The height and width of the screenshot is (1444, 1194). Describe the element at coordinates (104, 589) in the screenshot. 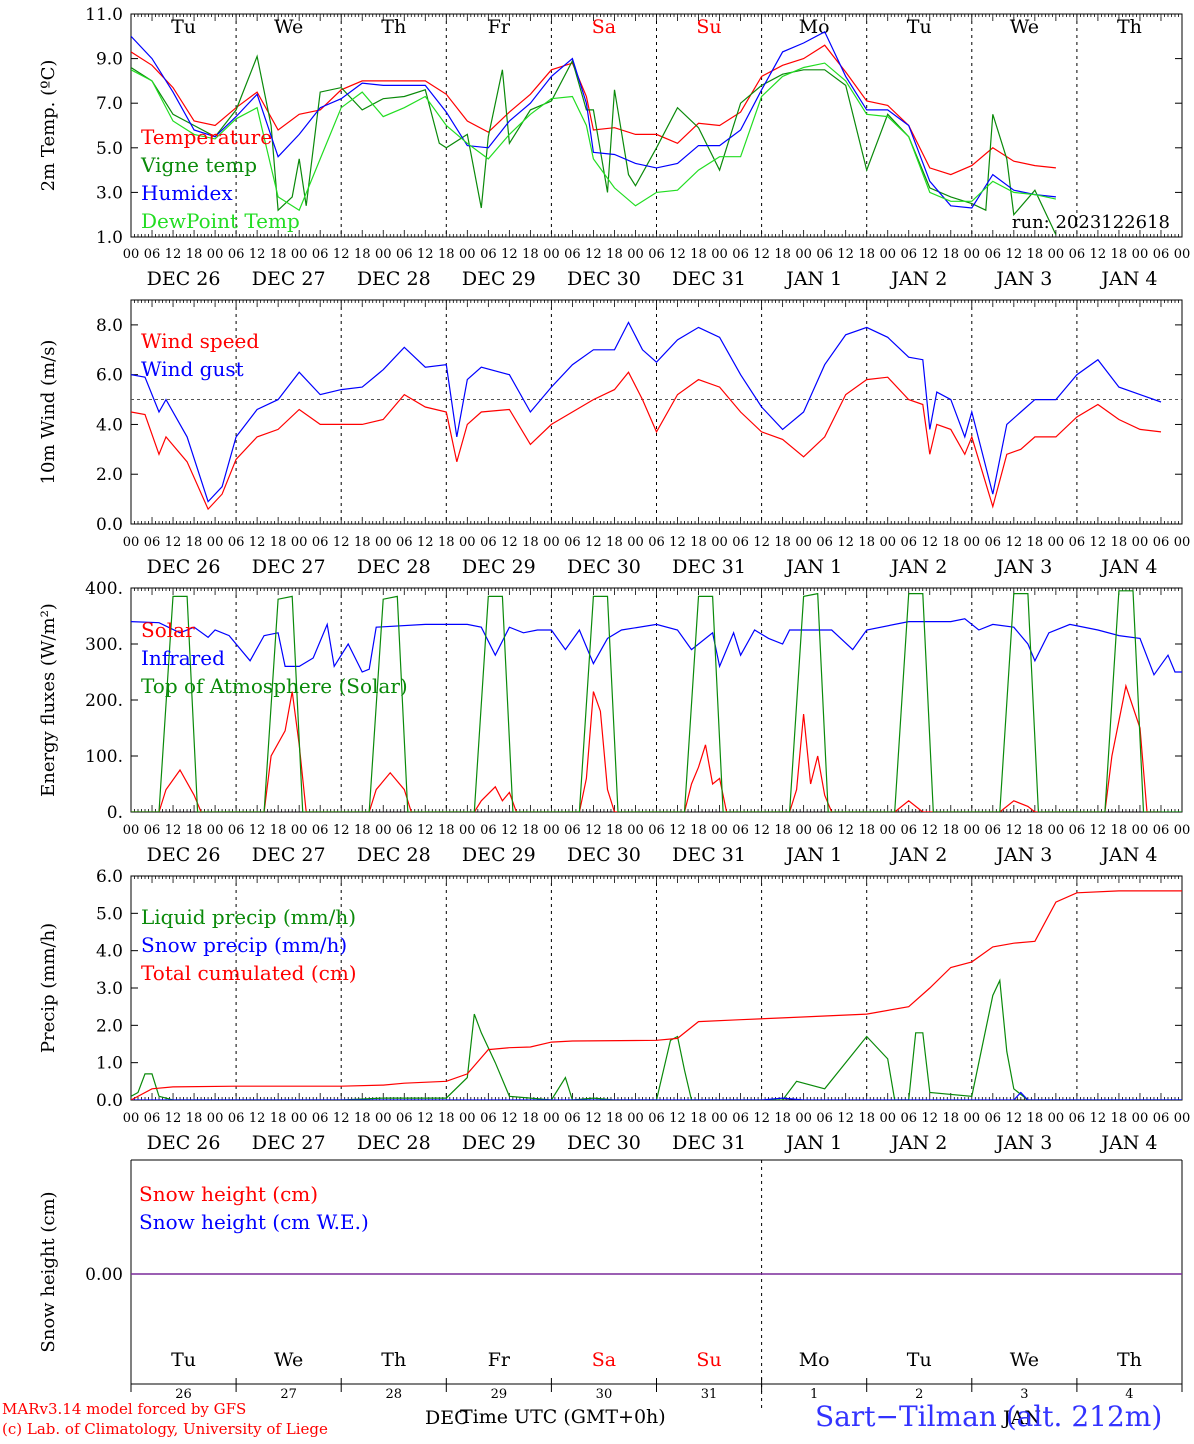

I see `y-tick-label: 400.` at that location.